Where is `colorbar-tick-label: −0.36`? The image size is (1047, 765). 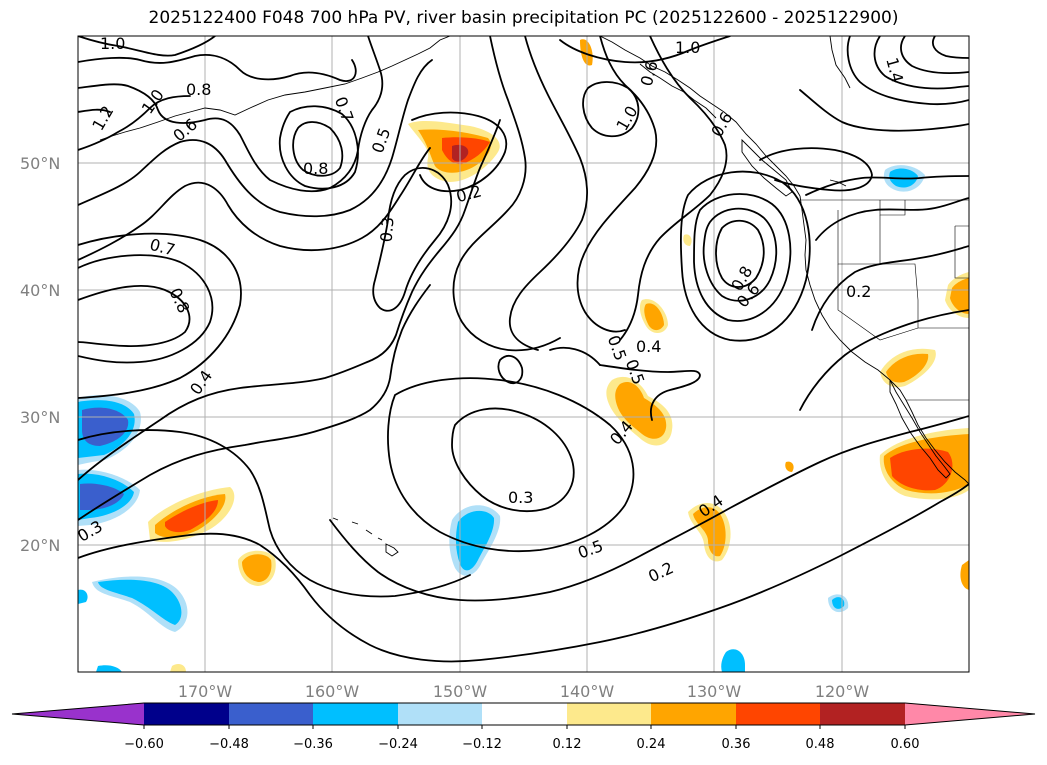 colorbar-tick-label: −0.36 is located at coordinates (313, 744).